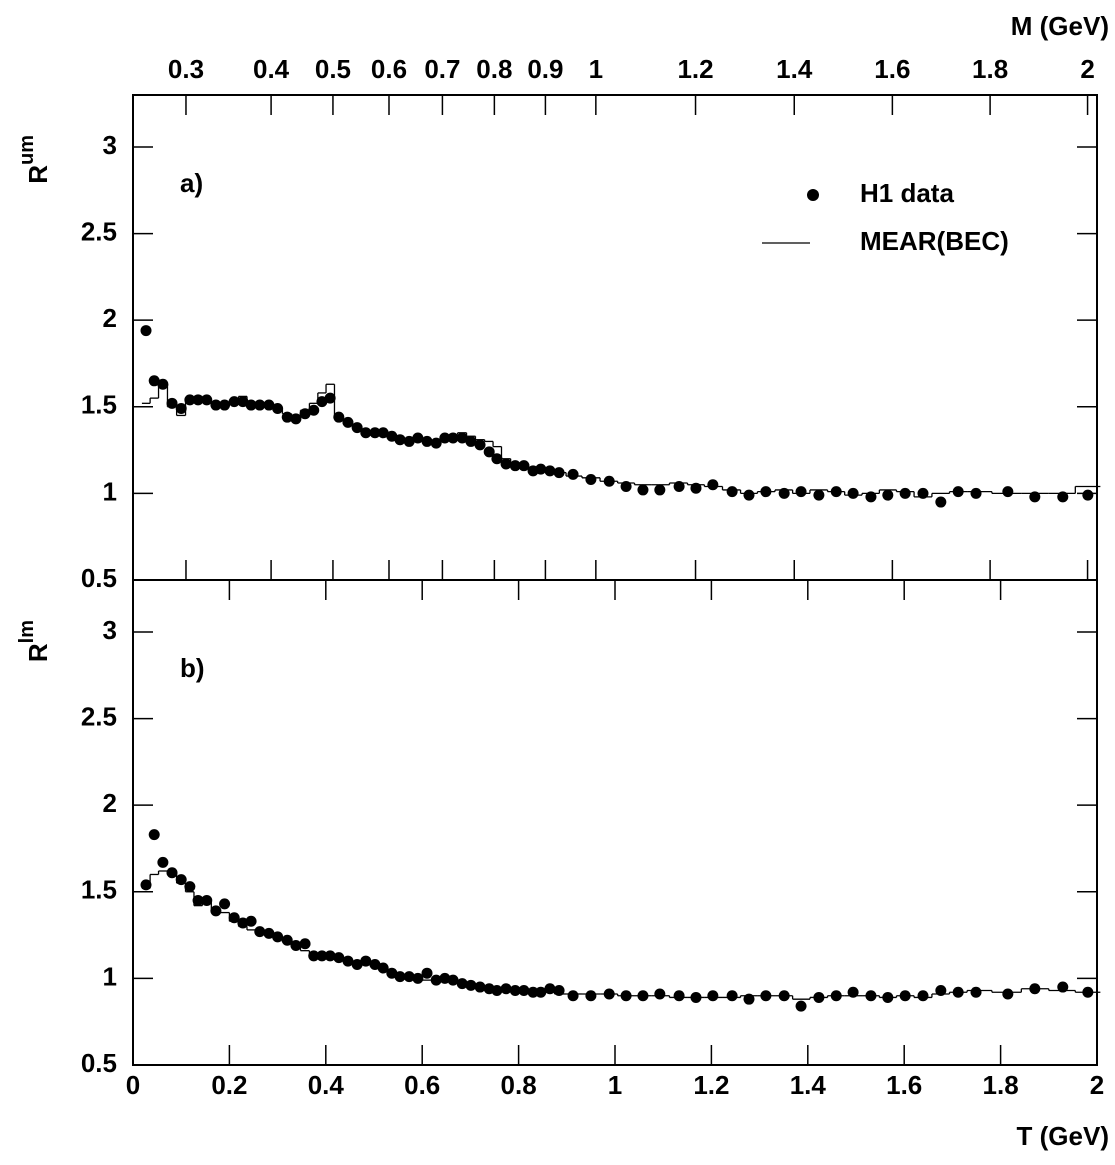 The width and height of the screenshot is (1115, 1165). What do you see at coordinates (907, 193) in the screenshot?
I see `legend-label: H1 data` at bounding box center [907, 193].